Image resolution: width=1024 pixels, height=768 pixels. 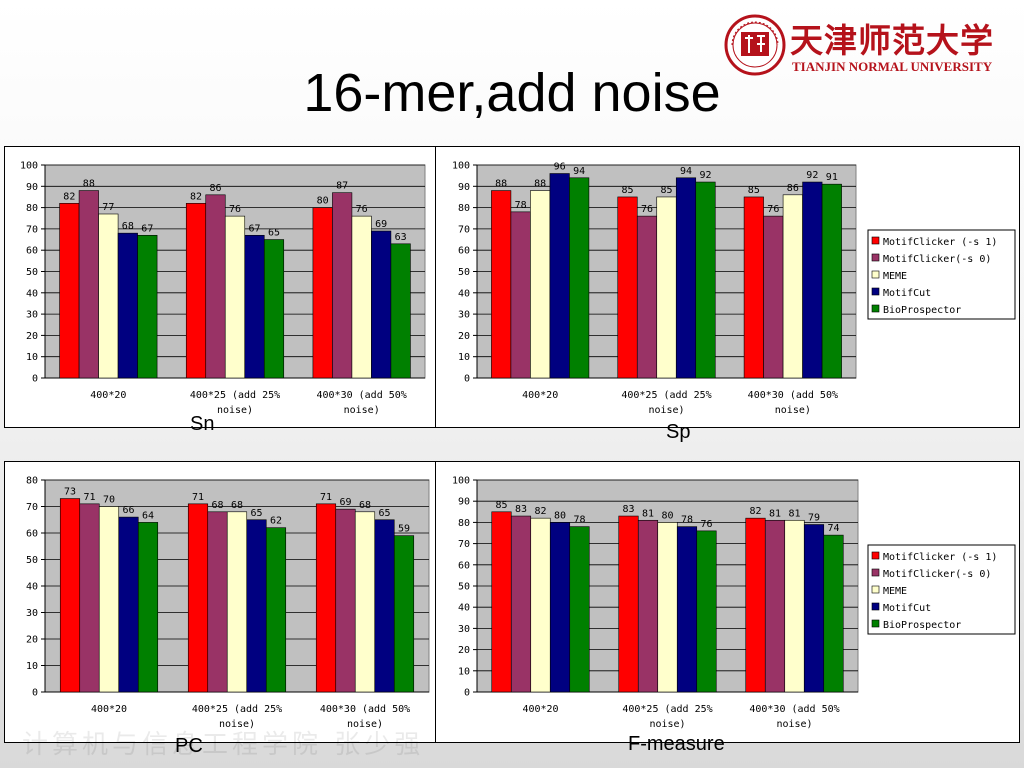 What do you see at coordinates (833, 528) in the screenshot?
I see `data-label: 74` at bounding box center [833, 528].